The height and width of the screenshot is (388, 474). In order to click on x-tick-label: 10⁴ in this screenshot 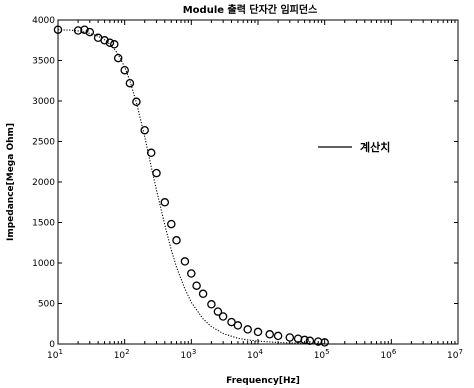, I will do `click(255, 354)`.